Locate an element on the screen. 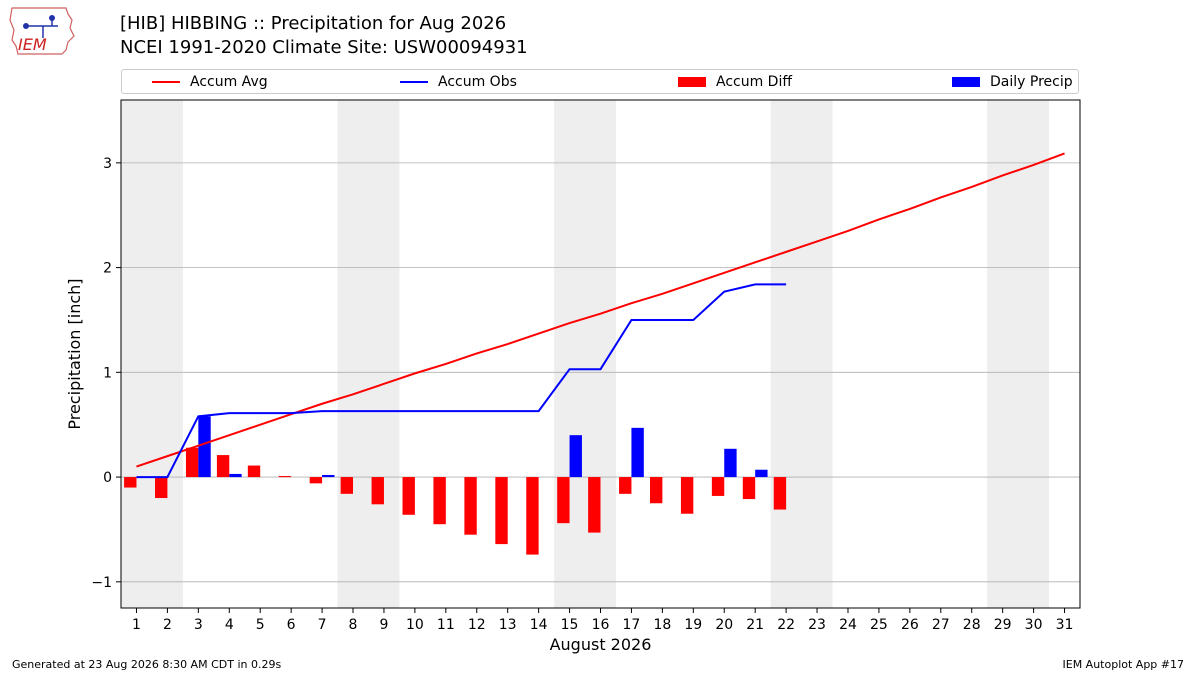 The width and height of the screenshot is (1200, 675). x-tick-label: 4 is located at coordinates (229, 625).